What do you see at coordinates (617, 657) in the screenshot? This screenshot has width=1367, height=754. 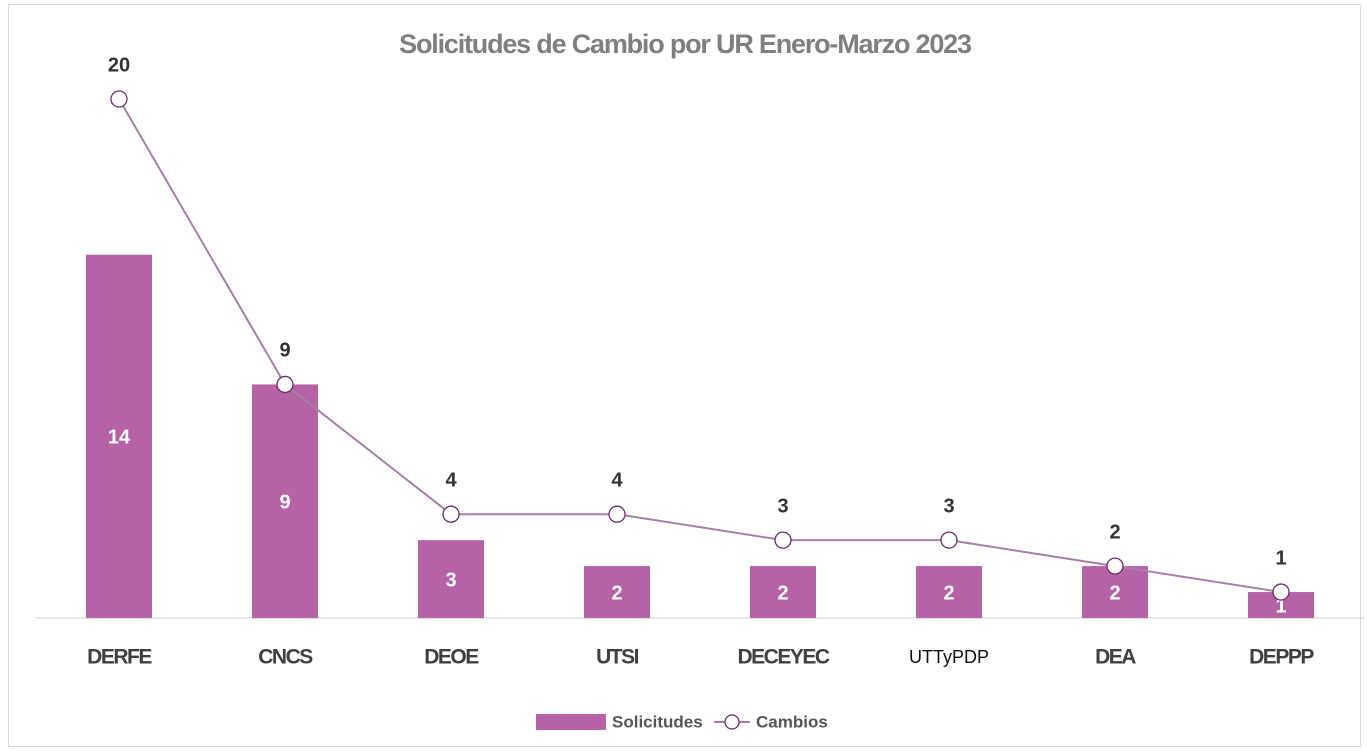 I see `x-tick-label: UTSI` at bounding box center [617, 657].